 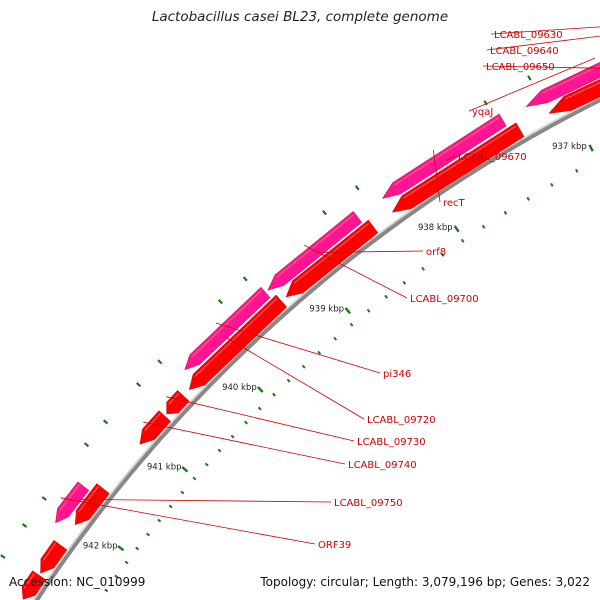 I want to click on gene-label: LCABL_09640, so click(x=524, y=51).